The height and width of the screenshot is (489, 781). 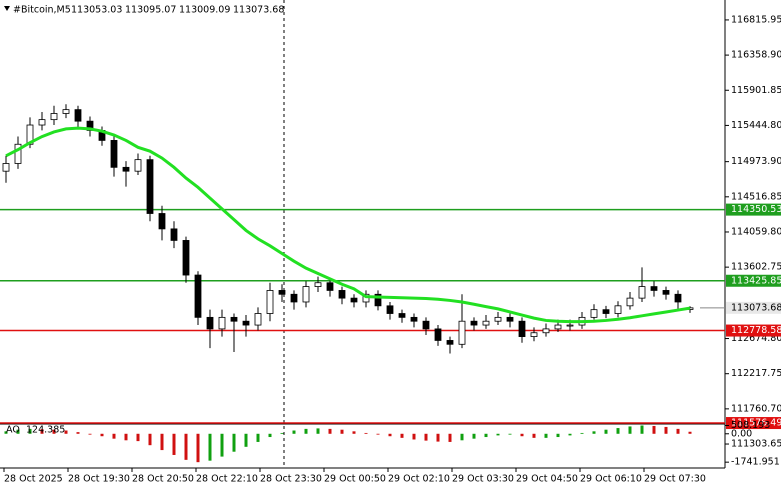 What do you see at coordinates (756, 55) in the screenshot?
I see `y-tick-label: 116358.90` at bounding box center [756, 55].